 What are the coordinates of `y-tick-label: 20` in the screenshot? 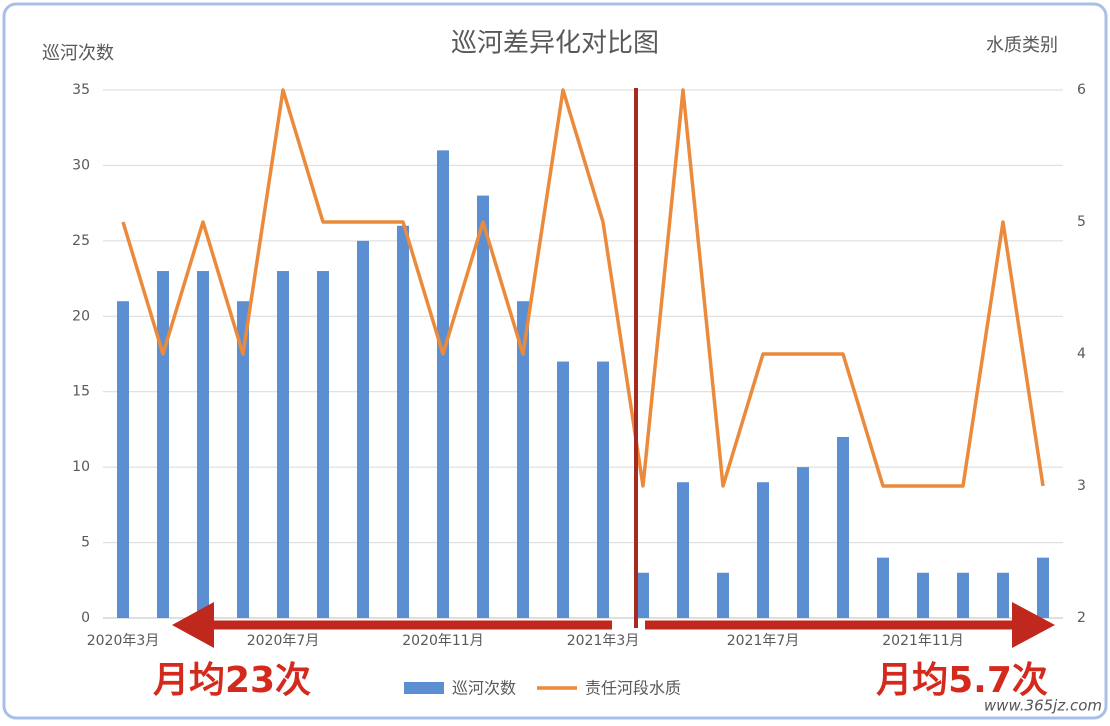 It's located at (81, 316).